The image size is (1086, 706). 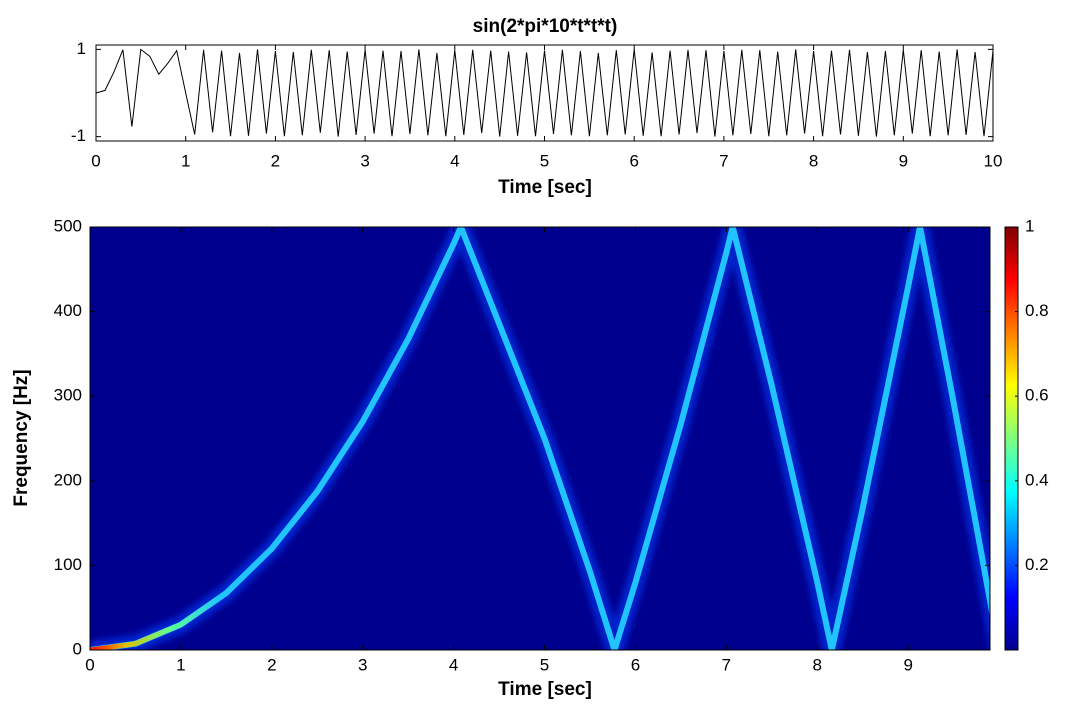 I want to click on y-tick-label: 300, so click(x=68, y=395).